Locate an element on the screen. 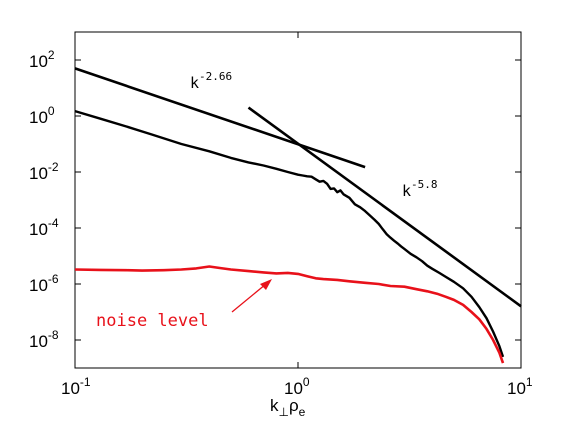 This screenshot has width=575, height=432. noise-level-label: noise level is located at coordinates (152, 321).